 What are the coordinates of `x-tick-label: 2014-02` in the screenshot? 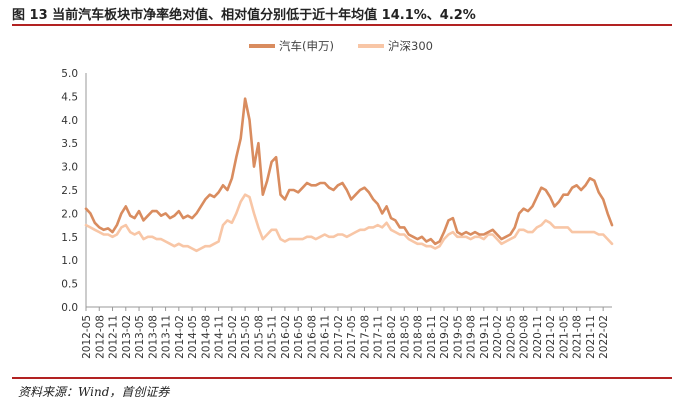 It's located at (180, 337).